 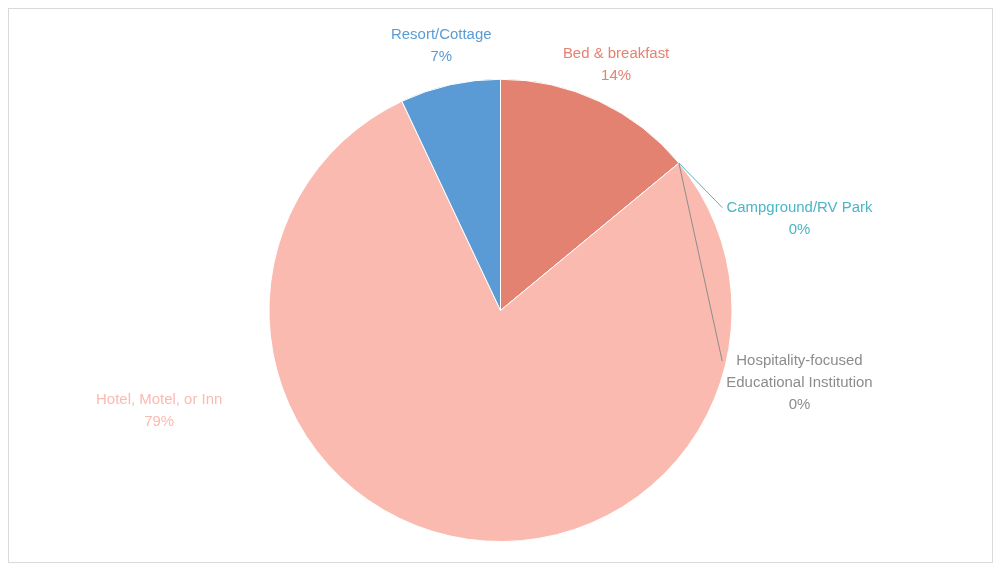 I want to click on category-label: Hospitality-focused Educational Institution, so click(x=799, y=371).